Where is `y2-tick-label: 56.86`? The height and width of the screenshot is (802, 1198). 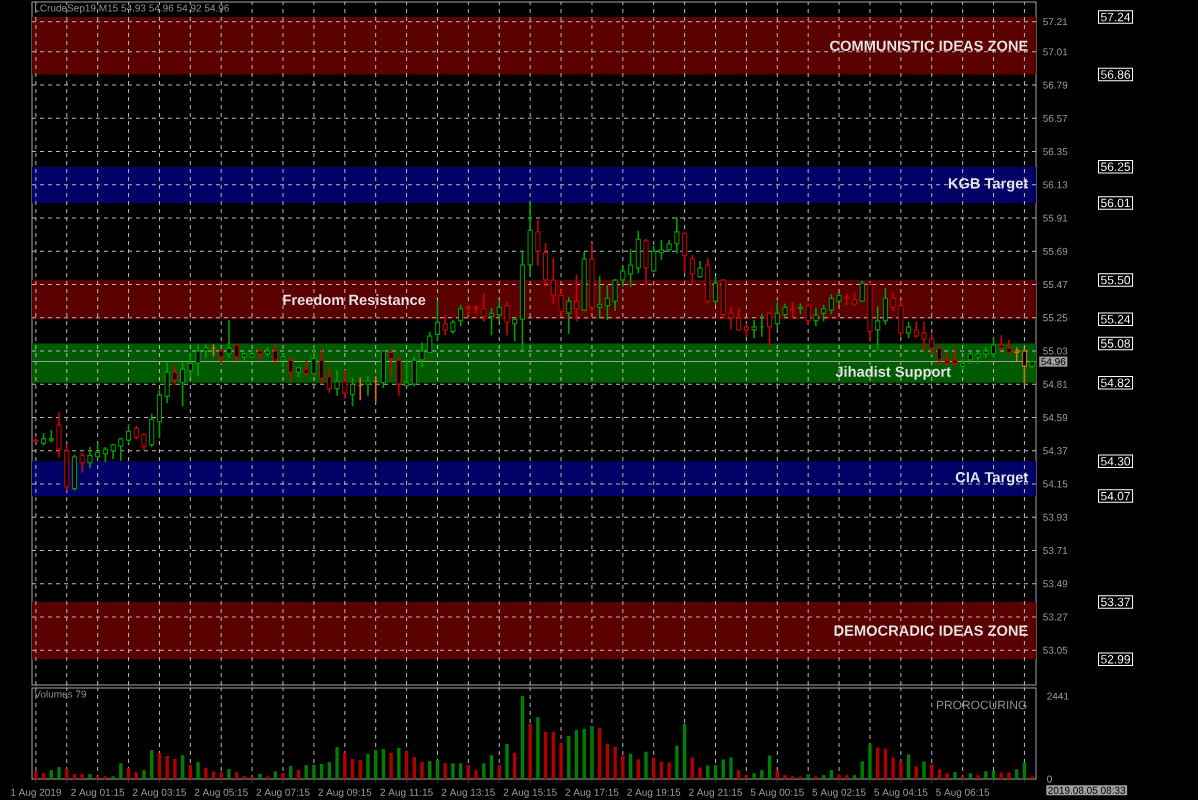
y2-tick-label: 56.86 is located at coordinates (1116, 74).